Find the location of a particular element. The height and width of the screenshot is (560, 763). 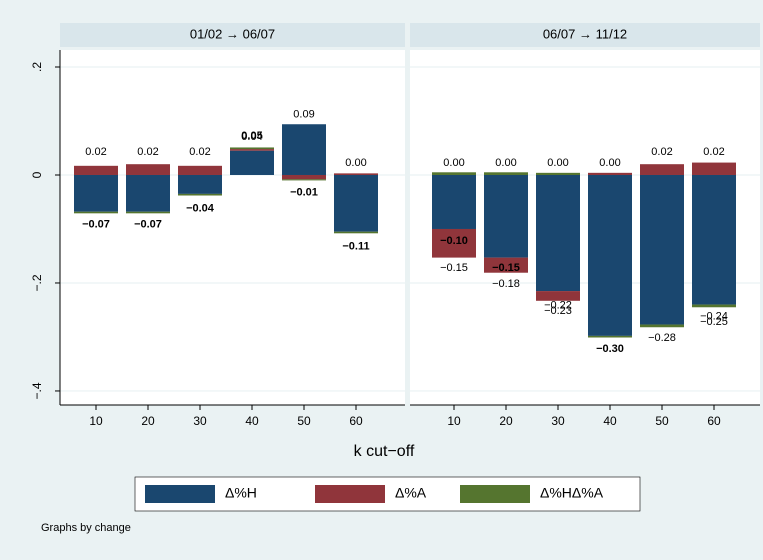

panel-title: 06/07 → 11/12 is located at coordinates (585, 33).